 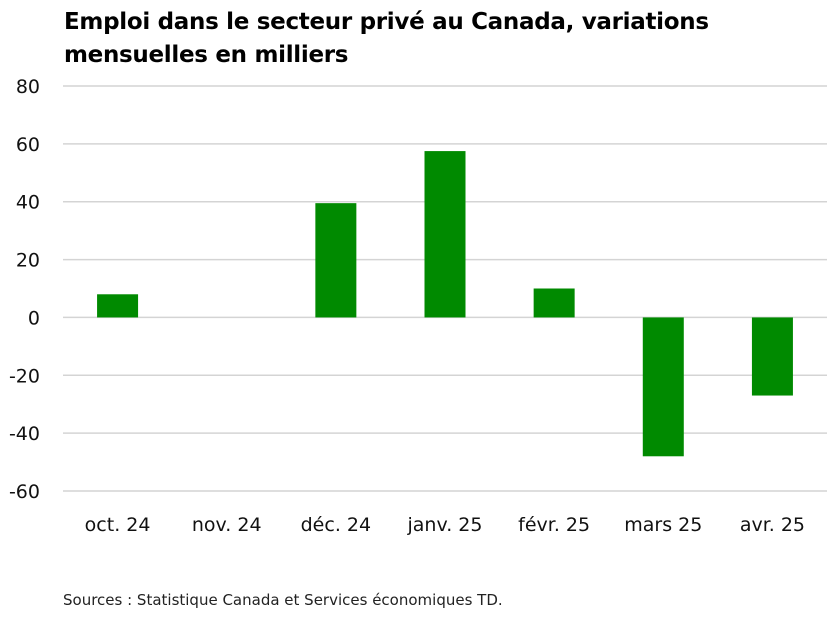 What do you see at coordinates (663, 525) in the screenshot?
I see `x-tick-label: mars 25` at bounding box center [663, 525].